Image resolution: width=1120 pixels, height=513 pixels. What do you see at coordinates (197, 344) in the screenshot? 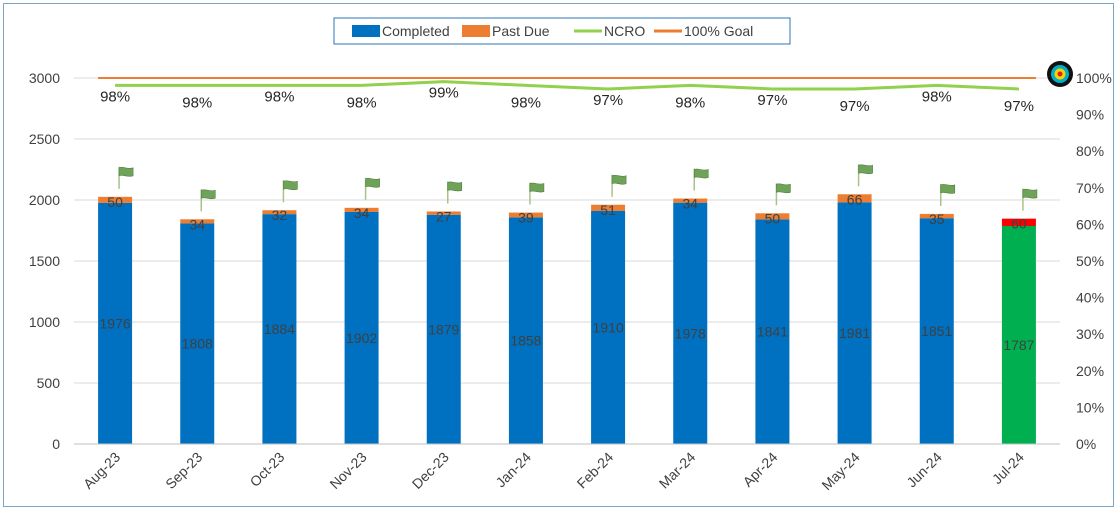
I see `completed-data-label: 1808` at bounding box center [197, 344].